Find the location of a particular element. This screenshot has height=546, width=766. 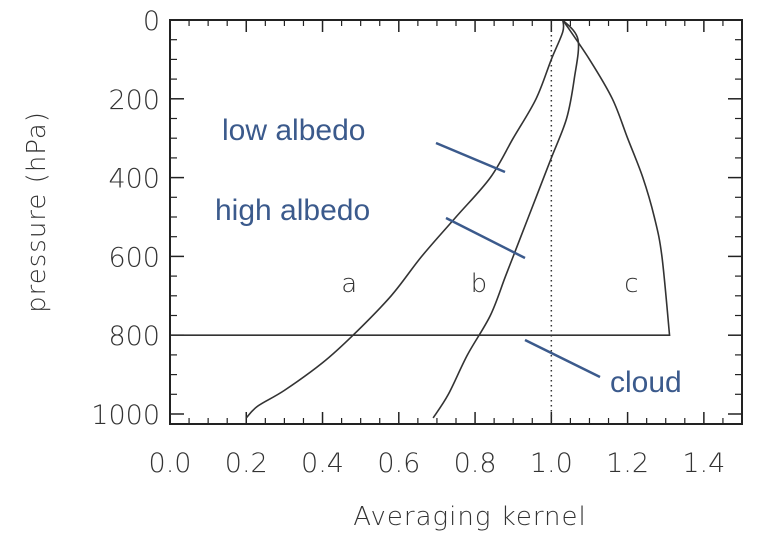

x-tick-label: 0.4 is located at coordinates (322, 463).